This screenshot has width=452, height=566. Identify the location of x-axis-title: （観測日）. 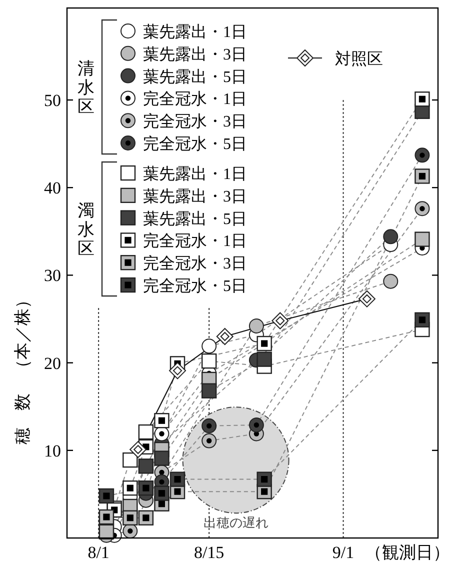
(407, 552).